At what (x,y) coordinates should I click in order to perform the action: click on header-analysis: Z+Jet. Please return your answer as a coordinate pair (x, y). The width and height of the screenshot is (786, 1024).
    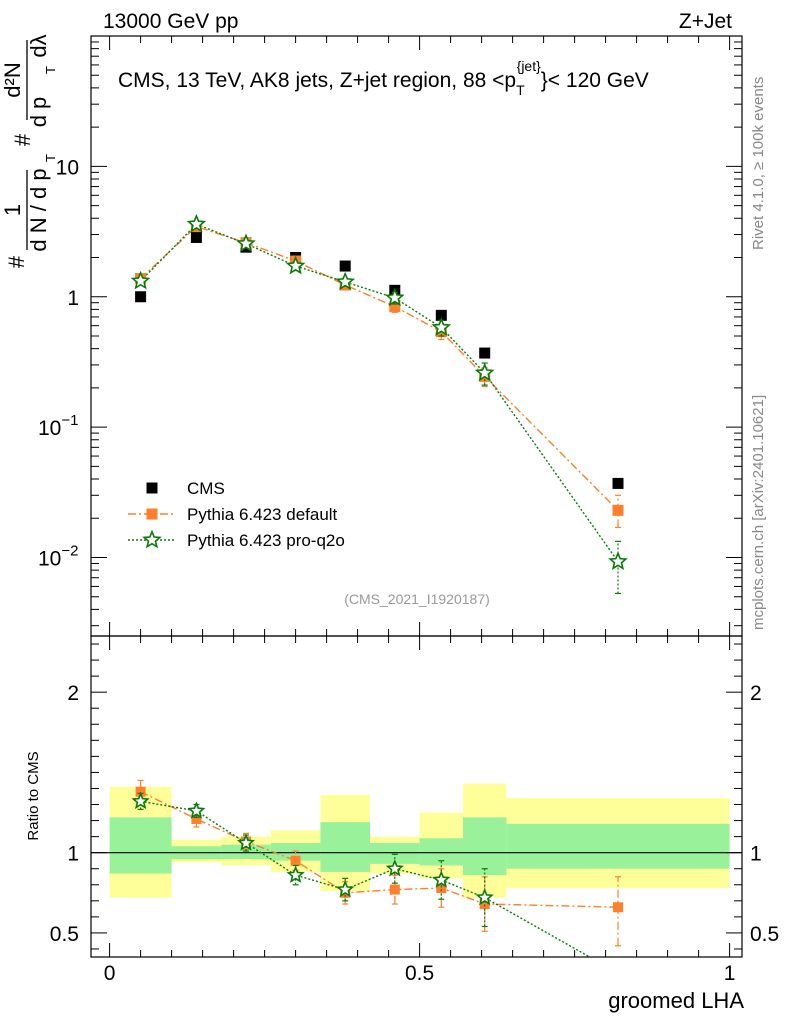
    Looking at the image, I should click on (705, 21).